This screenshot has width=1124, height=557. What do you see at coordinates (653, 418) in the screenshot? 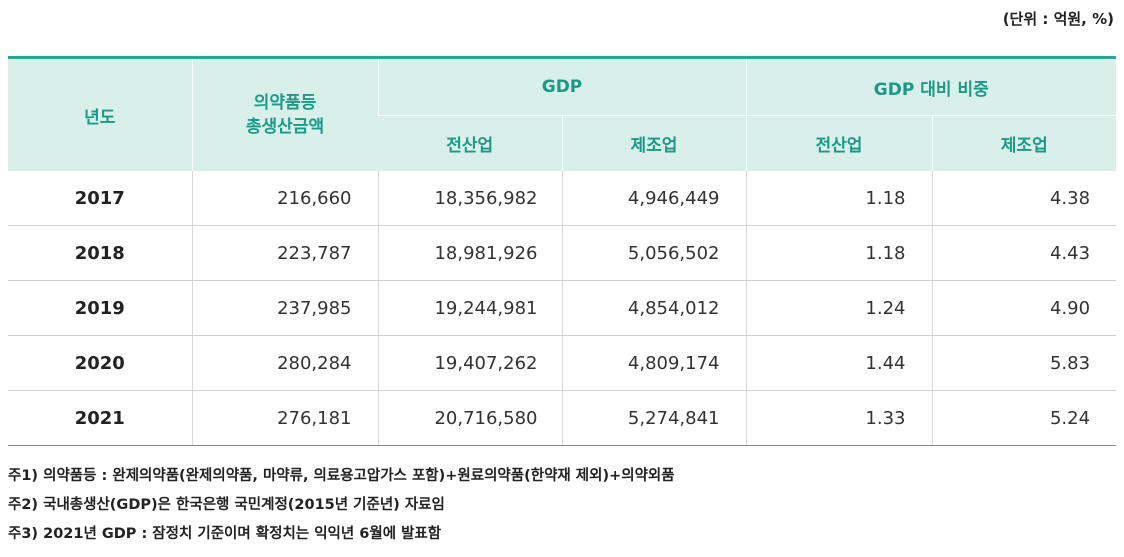
I see `cell-gdp-mfg: 5,274,841` at bounding box center [653, 418].